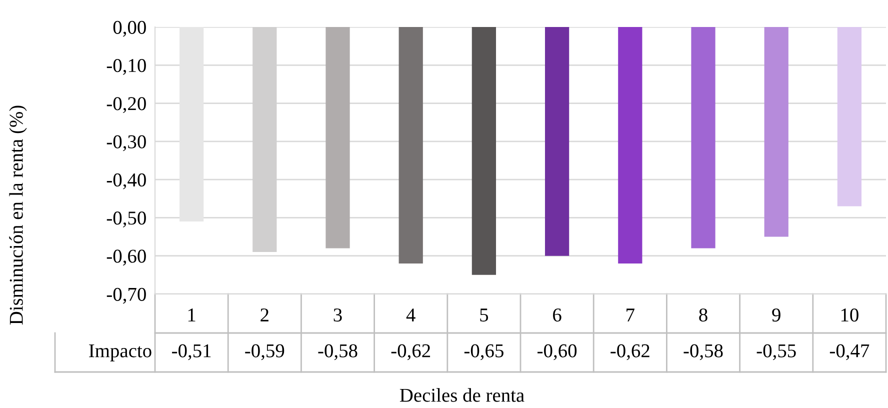 This screenshot has height=408, width=888. Describe the element at coordinates (484, 352) in the screenshot. I see `data-label: -0,65` at that location.